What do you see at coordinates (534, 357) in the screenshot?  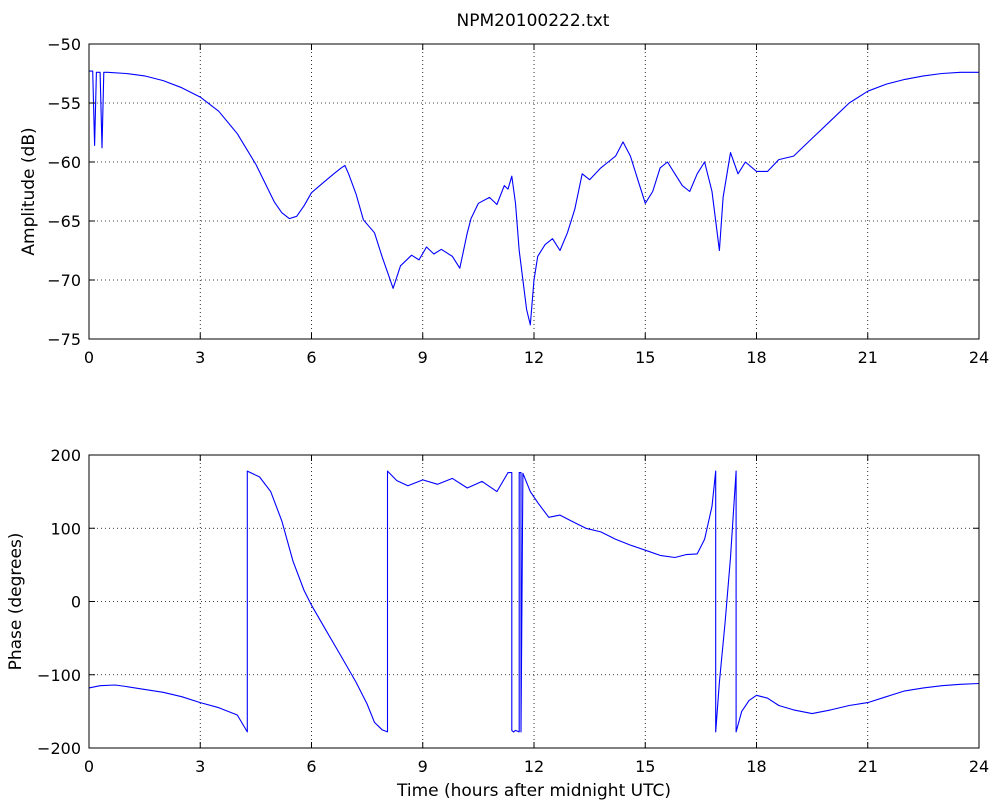 I see `amplitude-xtick-label: 12` at bounding box center [534, 357].